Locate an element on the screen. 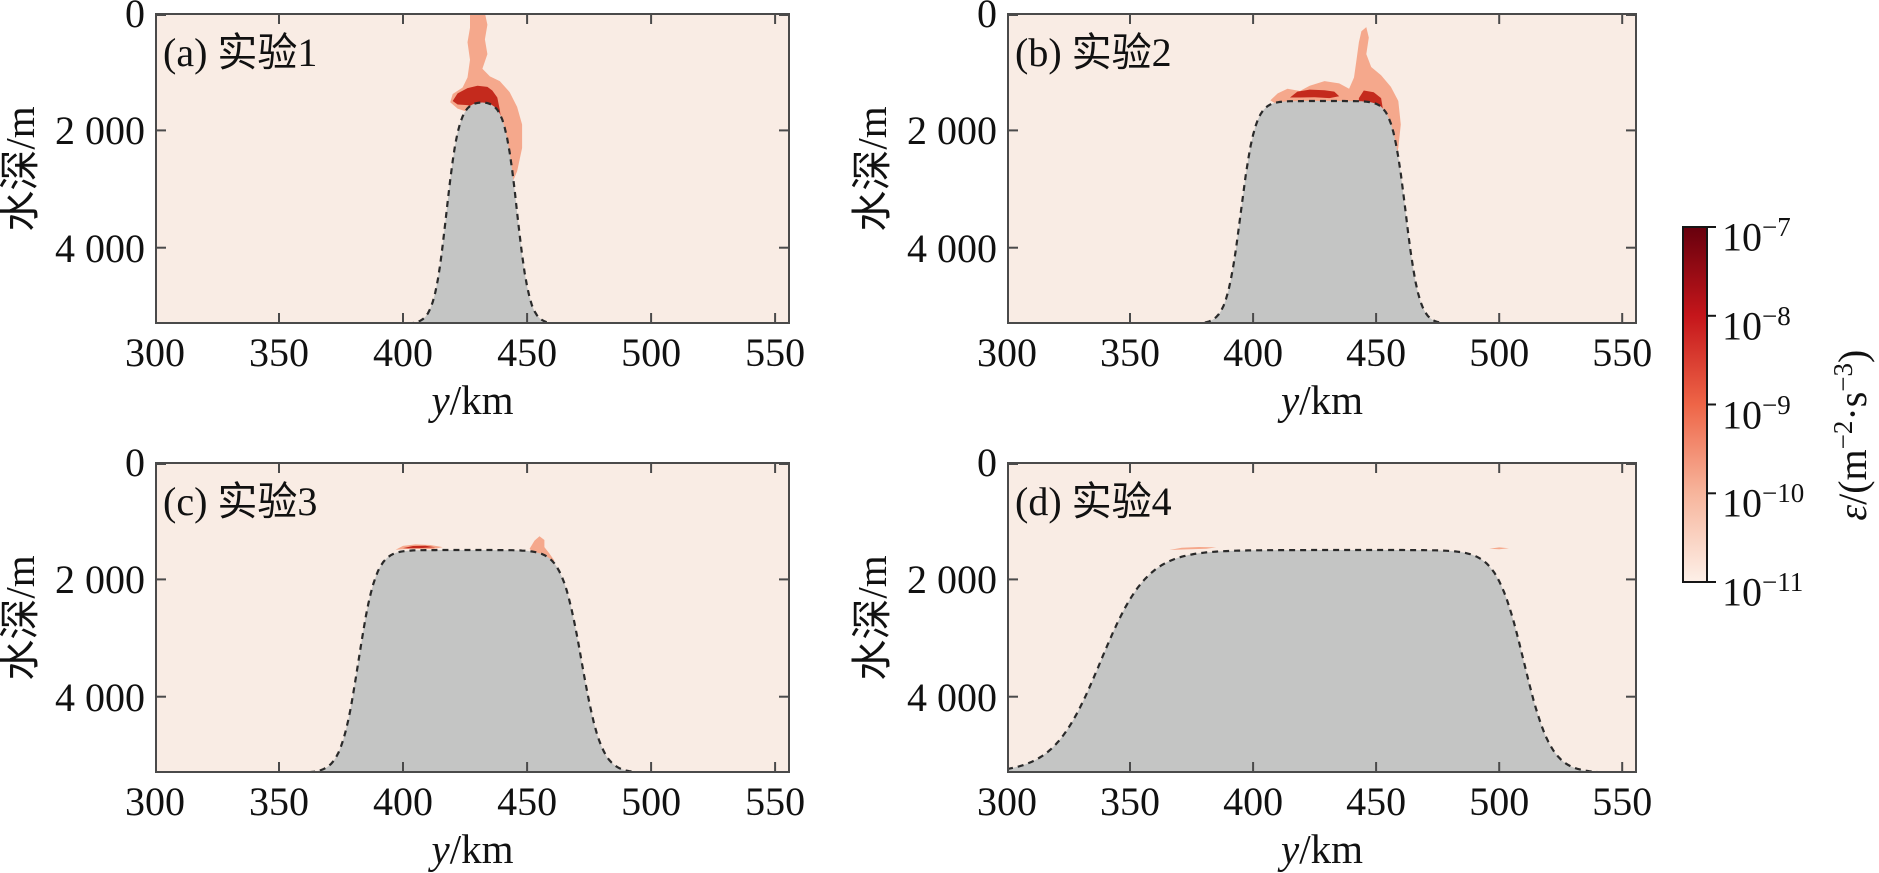 The width and height of the screenshot is (1879, 873). text-run: −9 is located at coordinates (1776, 404).